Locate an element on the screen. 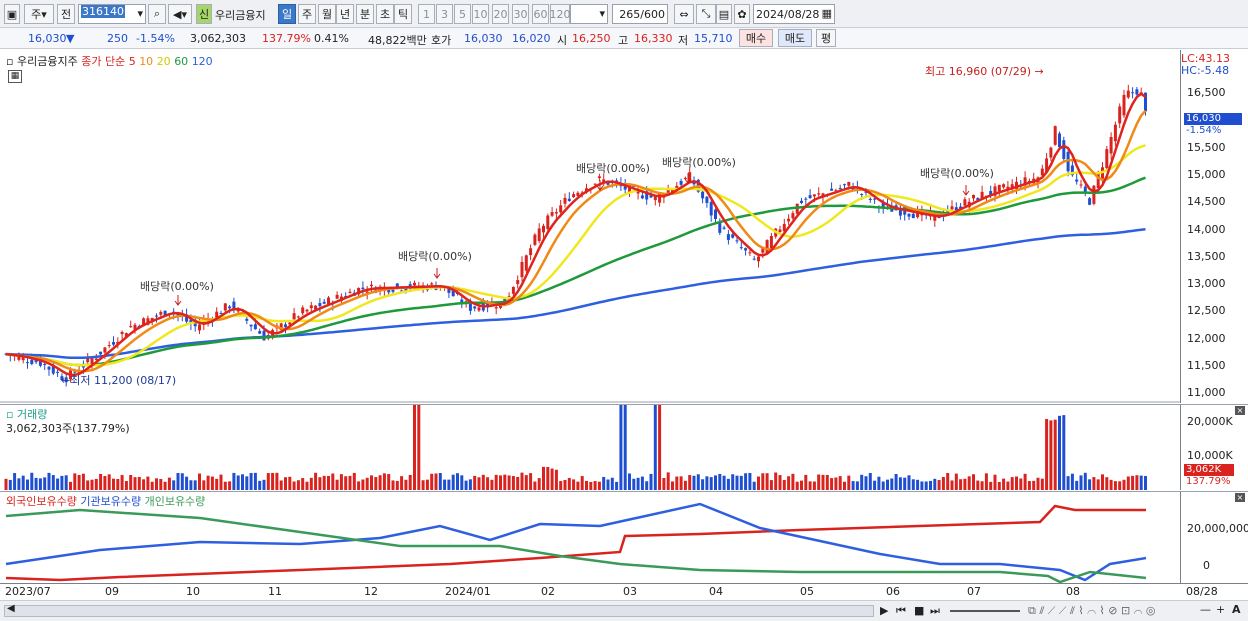  count-input: 265/600 is located at coordinates (640, 14).